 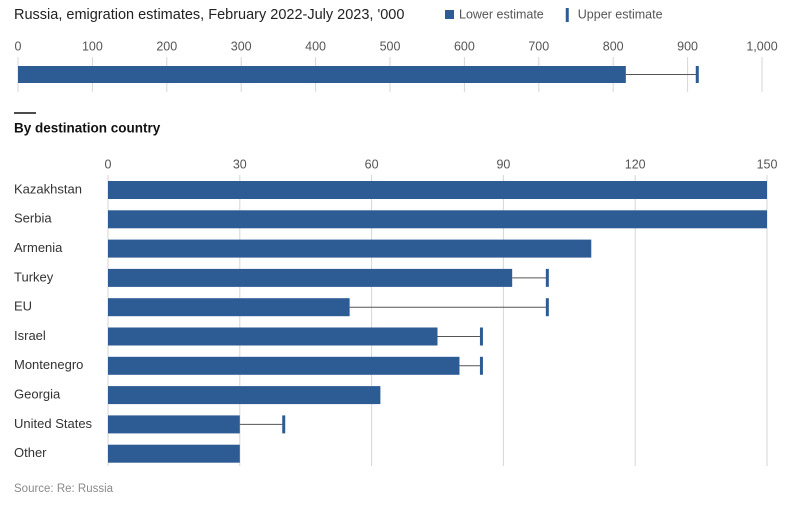 I want to click on x-tick-label: 90, so click(x=503, y=164).